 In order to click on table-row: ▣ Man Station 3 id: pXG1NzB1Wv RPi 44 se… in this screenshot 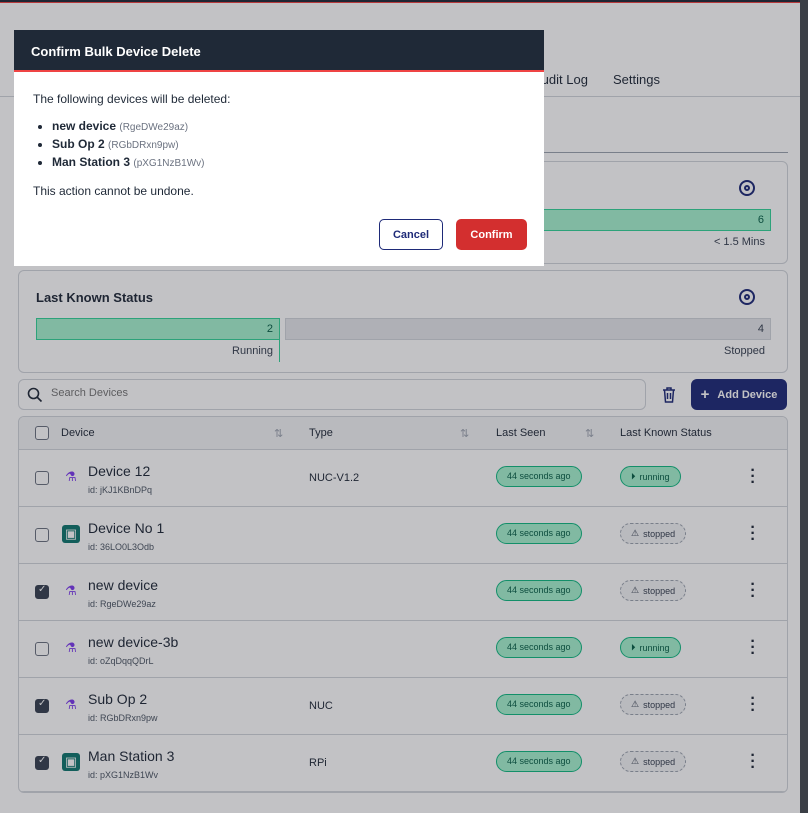, I will do `click(403, 763)`.